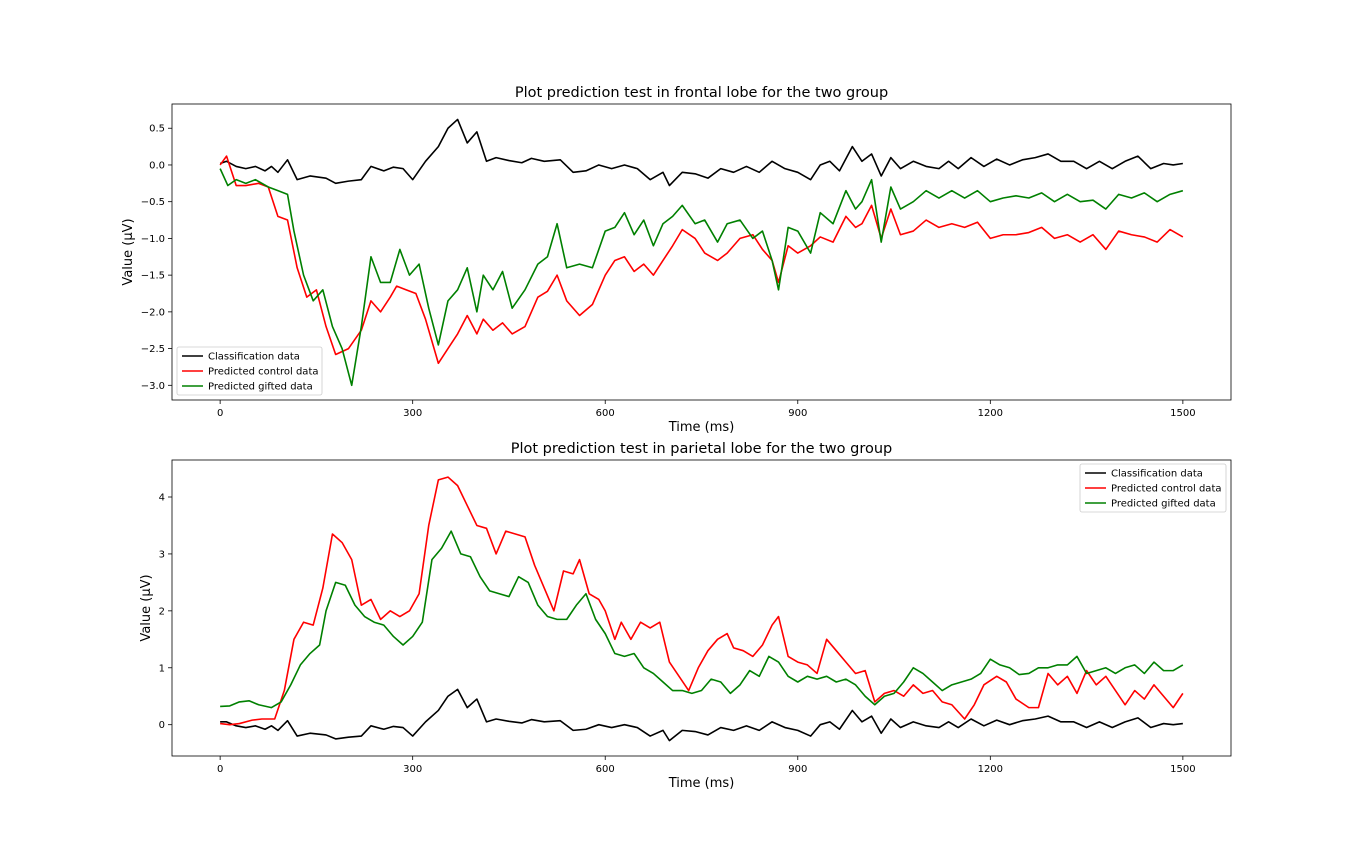 This screenshot has width=1368, height=864. I want to click on y-tick-label: 4, so click(162, 498).